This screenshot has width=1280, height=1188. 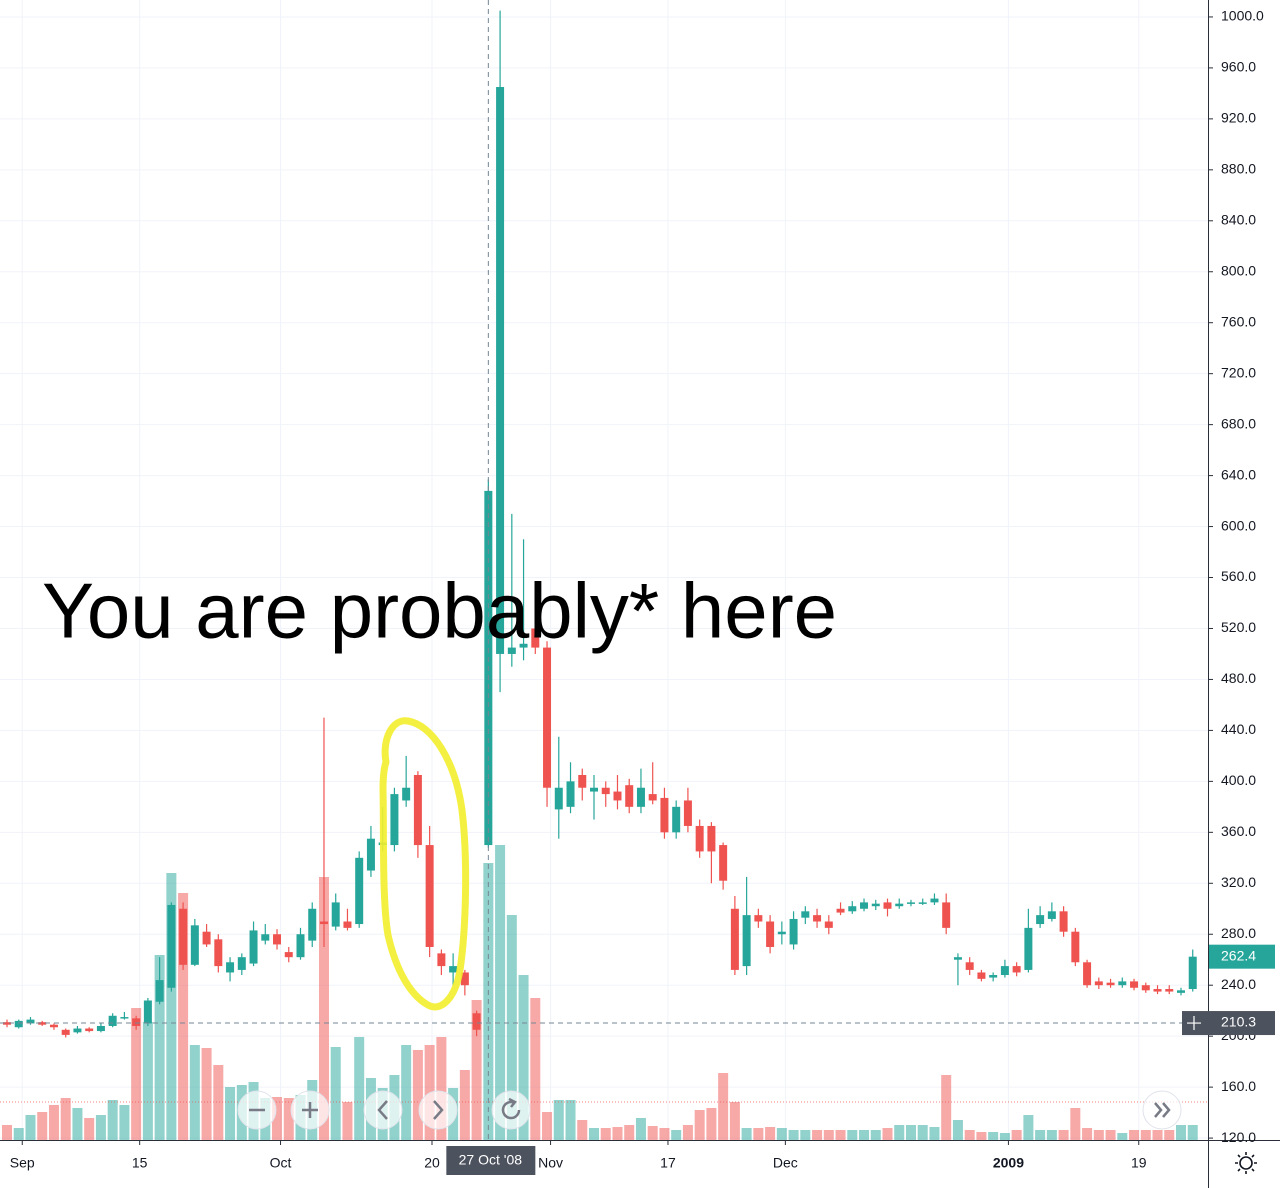 I want to click on y-tick-label: 440.0, so click(x=1238, y=729).